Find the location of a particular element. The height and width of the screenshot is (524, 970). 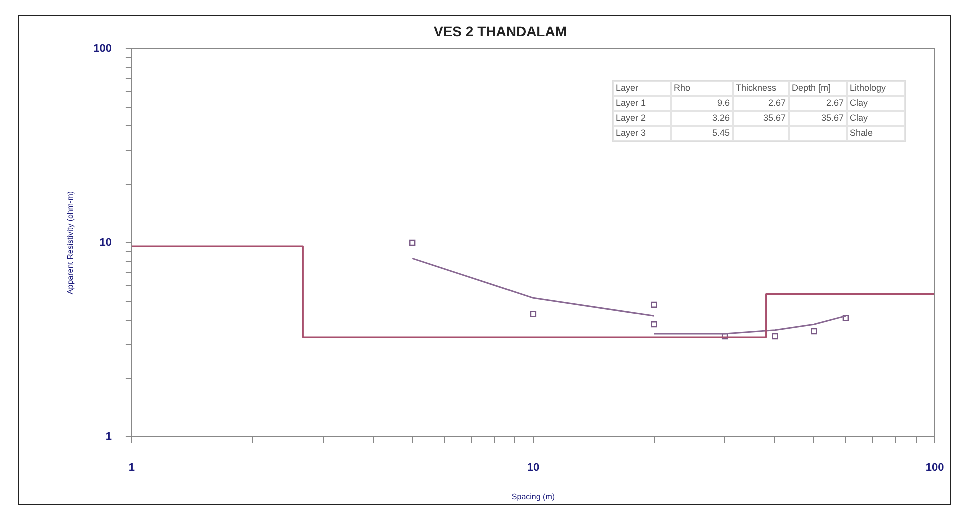

annotation: Lithology is located at coordinates (876, 88).